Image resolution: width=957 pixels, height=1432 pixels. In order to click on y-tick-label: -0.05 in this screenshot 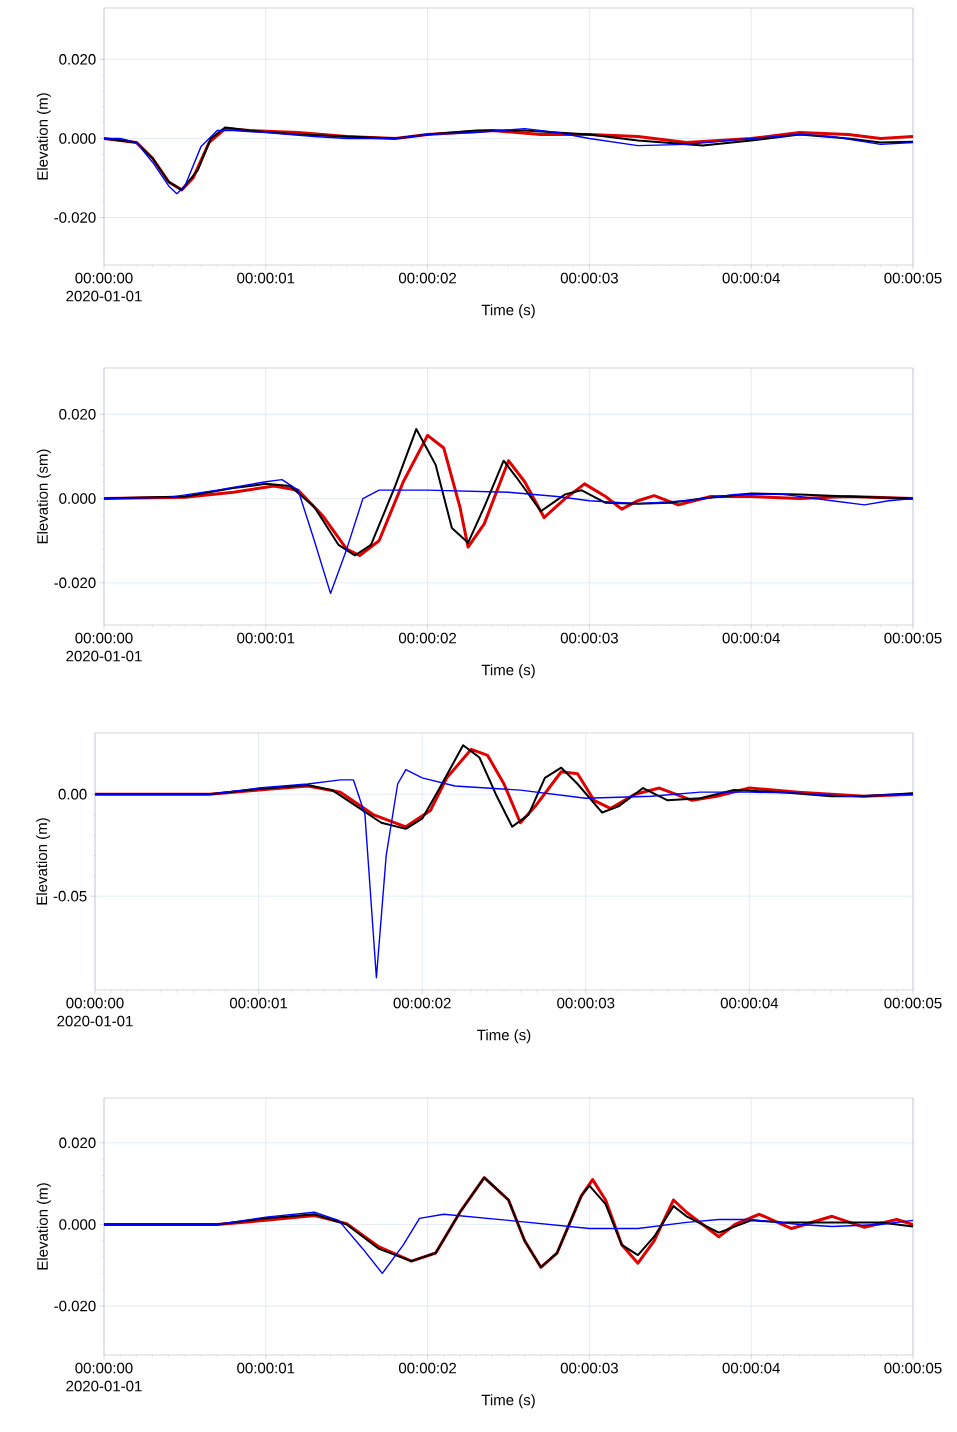, I will do `click(70, 896)`.